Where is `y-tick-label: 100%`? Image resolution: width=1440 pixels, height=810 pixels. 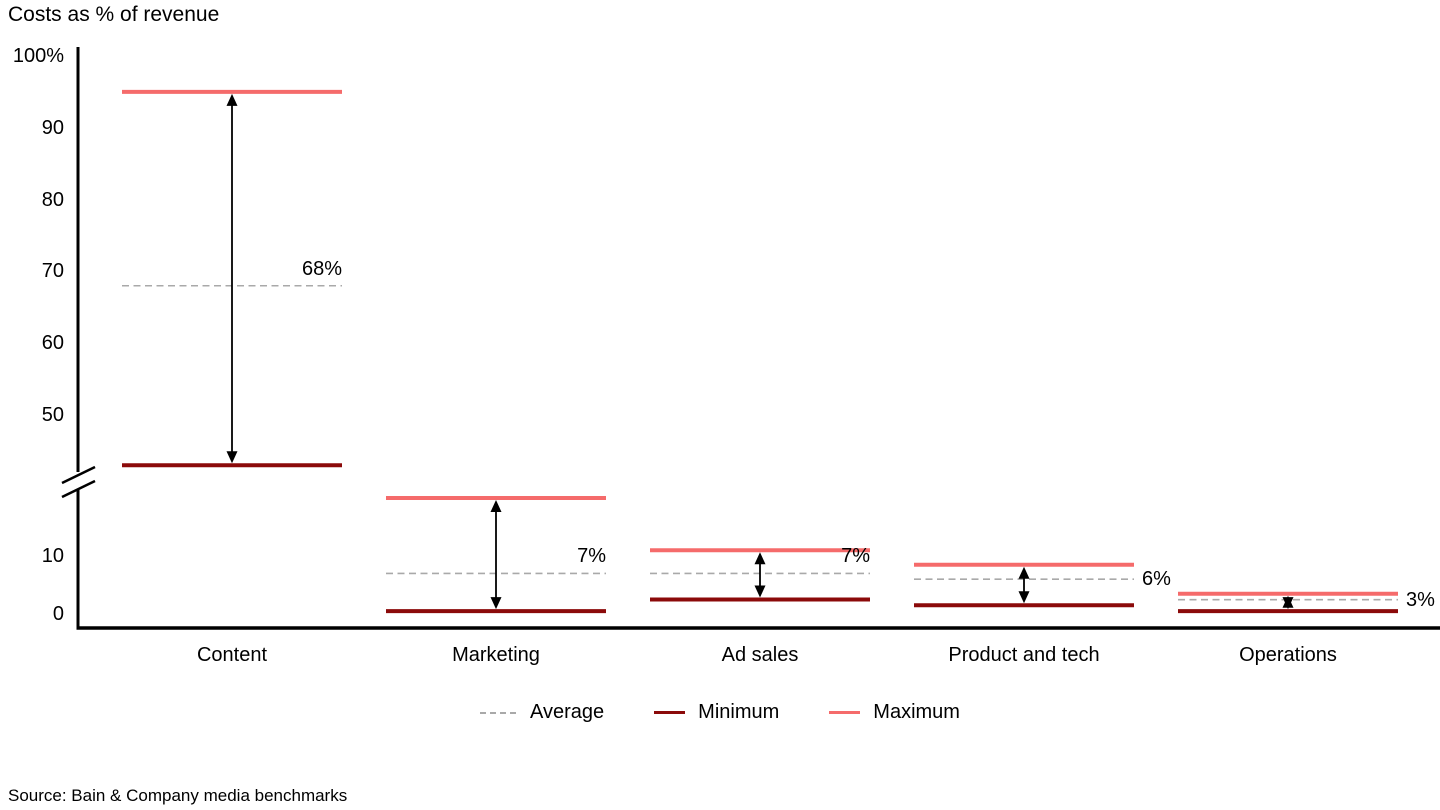
y-tick-label: 100% is located at coordinates (38, 56).